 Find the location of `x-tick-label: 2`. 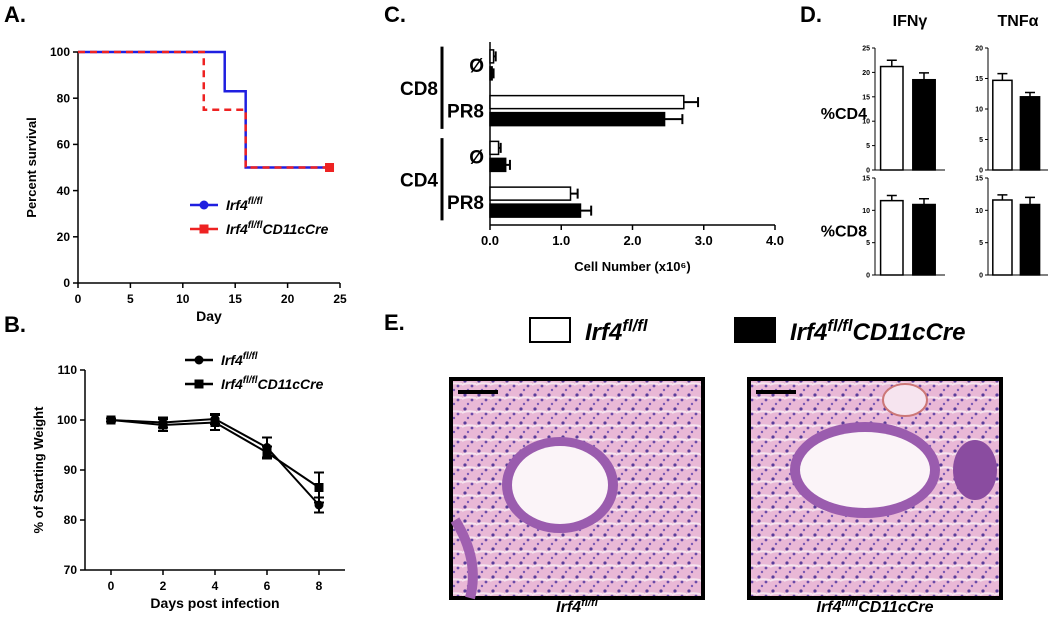

x-tick-label: 2 is located at coordinates (163, 586).